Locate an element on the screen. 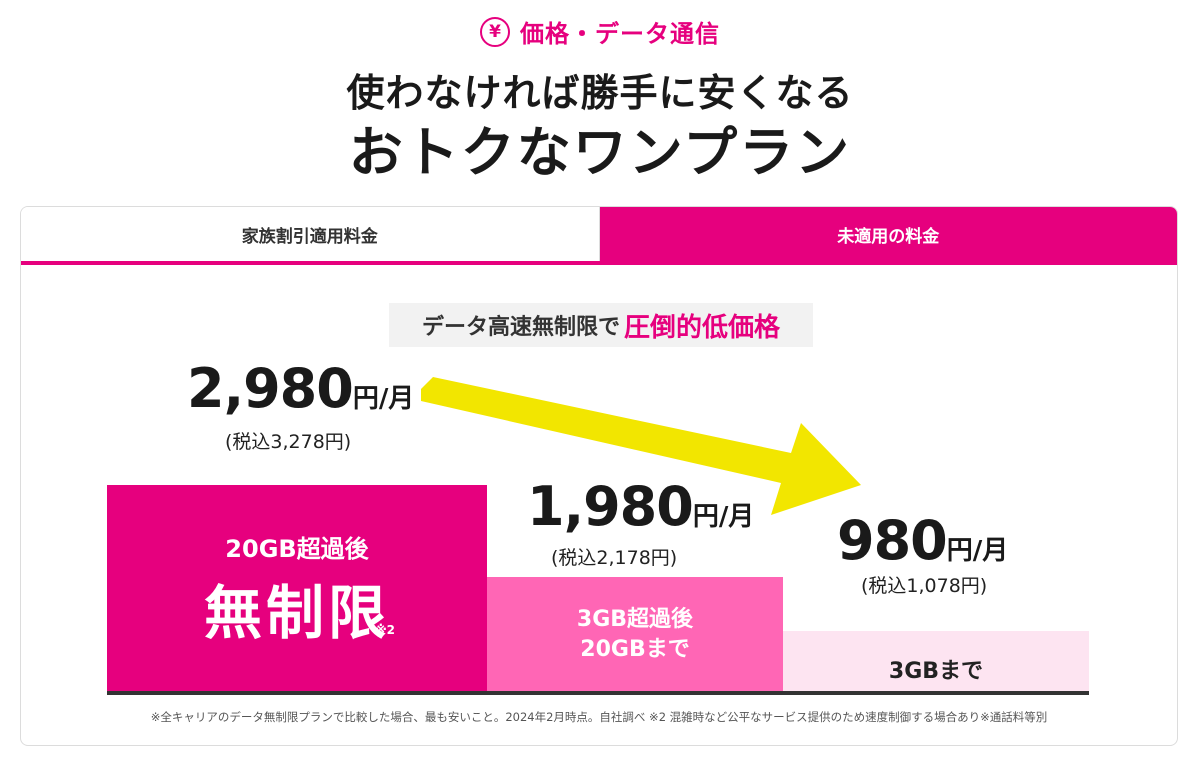 The height and width of the screenshot is (758, 1200). bar-unlimited-line1: 20GB超過後 is located at coordinates (297, 548).